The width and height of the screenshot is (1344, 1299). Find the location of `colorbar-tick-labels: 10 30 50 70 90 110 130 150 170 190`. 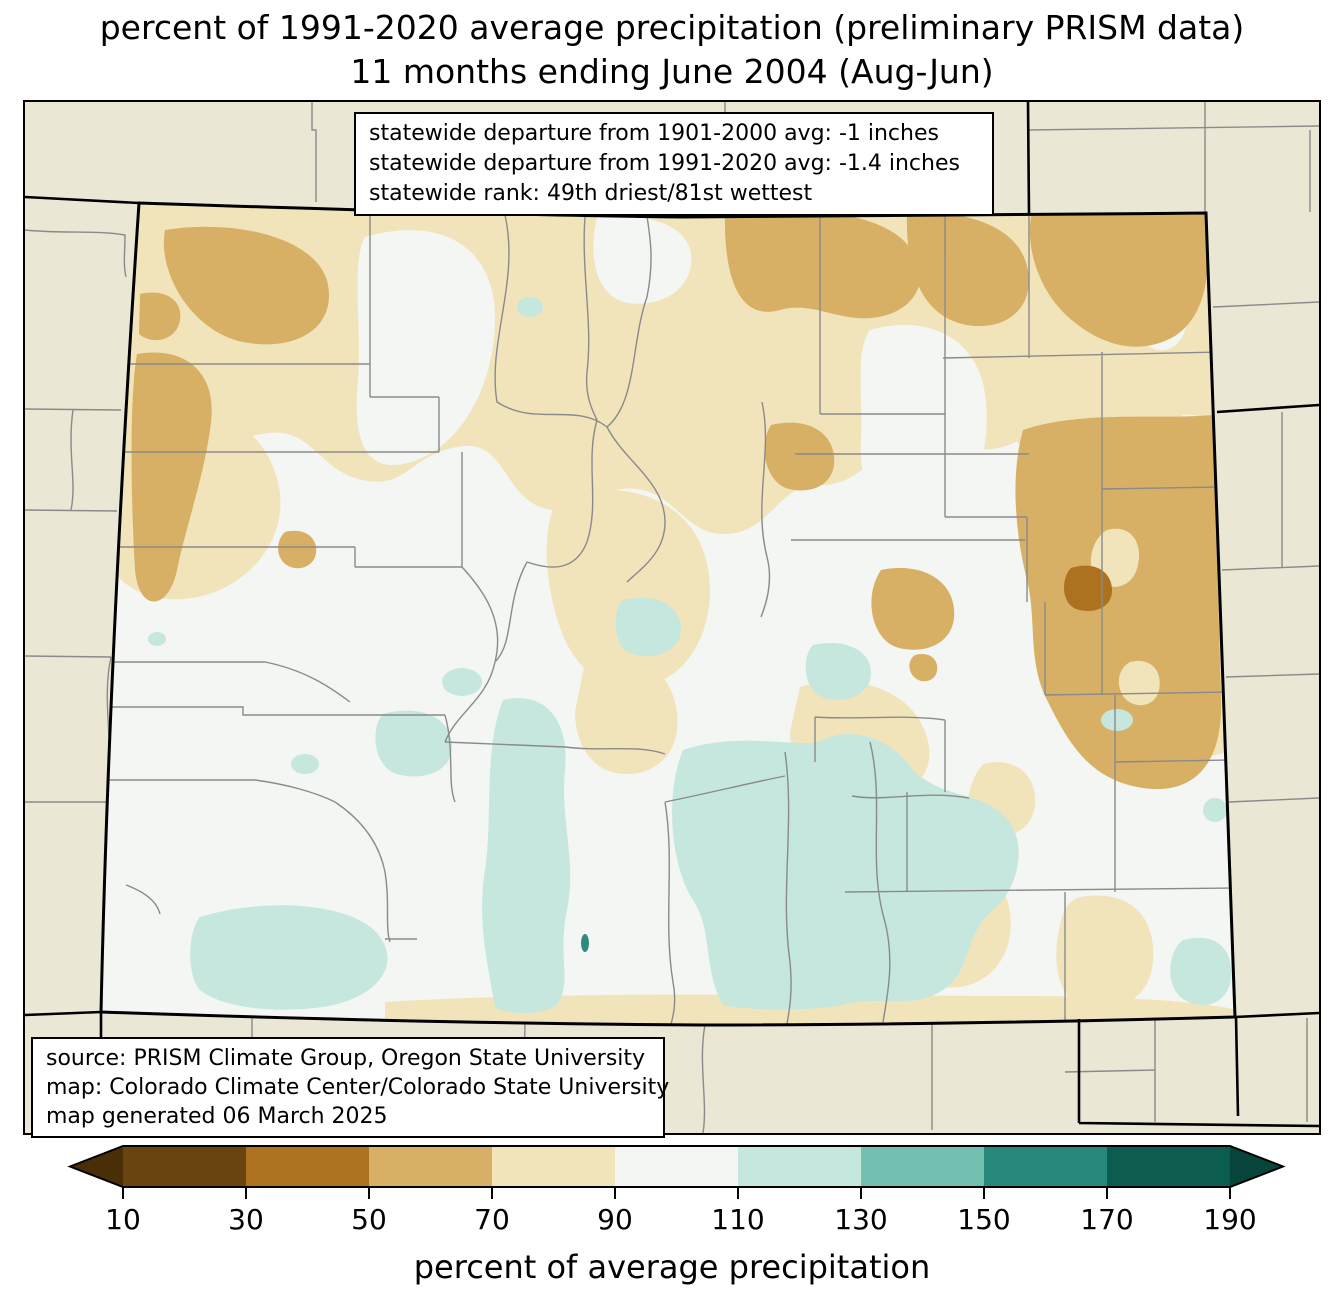

colorbar-tick-labels: 10 30 50 70 90 110 130 150 170 190 is located at coordinates (681, 1219).